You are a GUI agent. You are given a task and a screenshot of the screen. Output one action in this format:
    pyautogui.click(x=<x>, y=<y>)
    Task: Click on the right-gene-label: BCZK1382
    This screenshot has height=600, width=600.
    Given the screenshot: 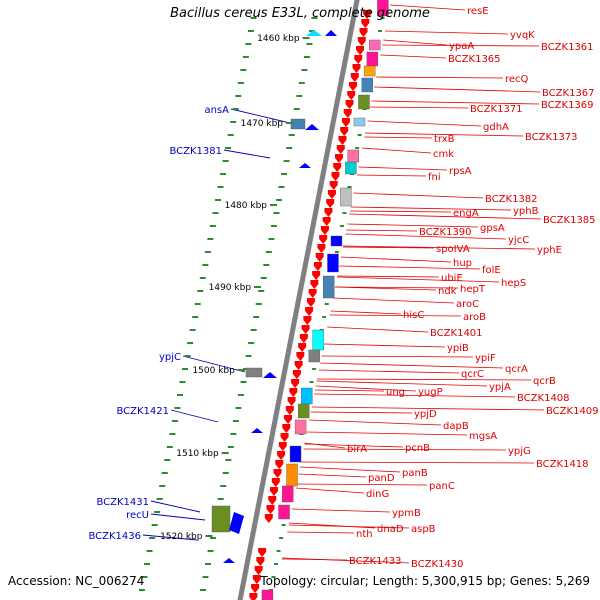 What is the action you would take?
    pyautogui.click(x=511, y=199)
    